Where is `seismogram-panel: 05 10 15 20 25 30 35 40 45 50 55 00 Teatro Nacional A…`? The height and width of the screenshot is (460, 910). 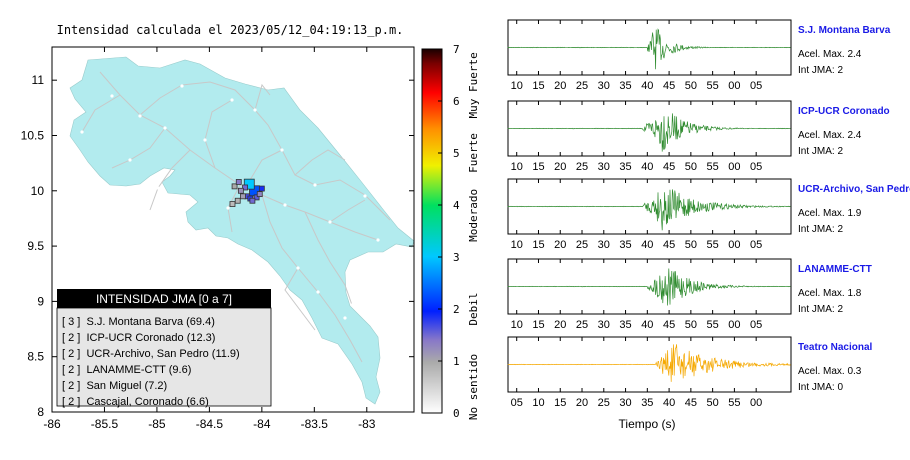
seismogram-panel: 05 10 15 20 25 30 35 40 45 50 55 00 Teatro Nacional A… is located at coordinates (689, 372).